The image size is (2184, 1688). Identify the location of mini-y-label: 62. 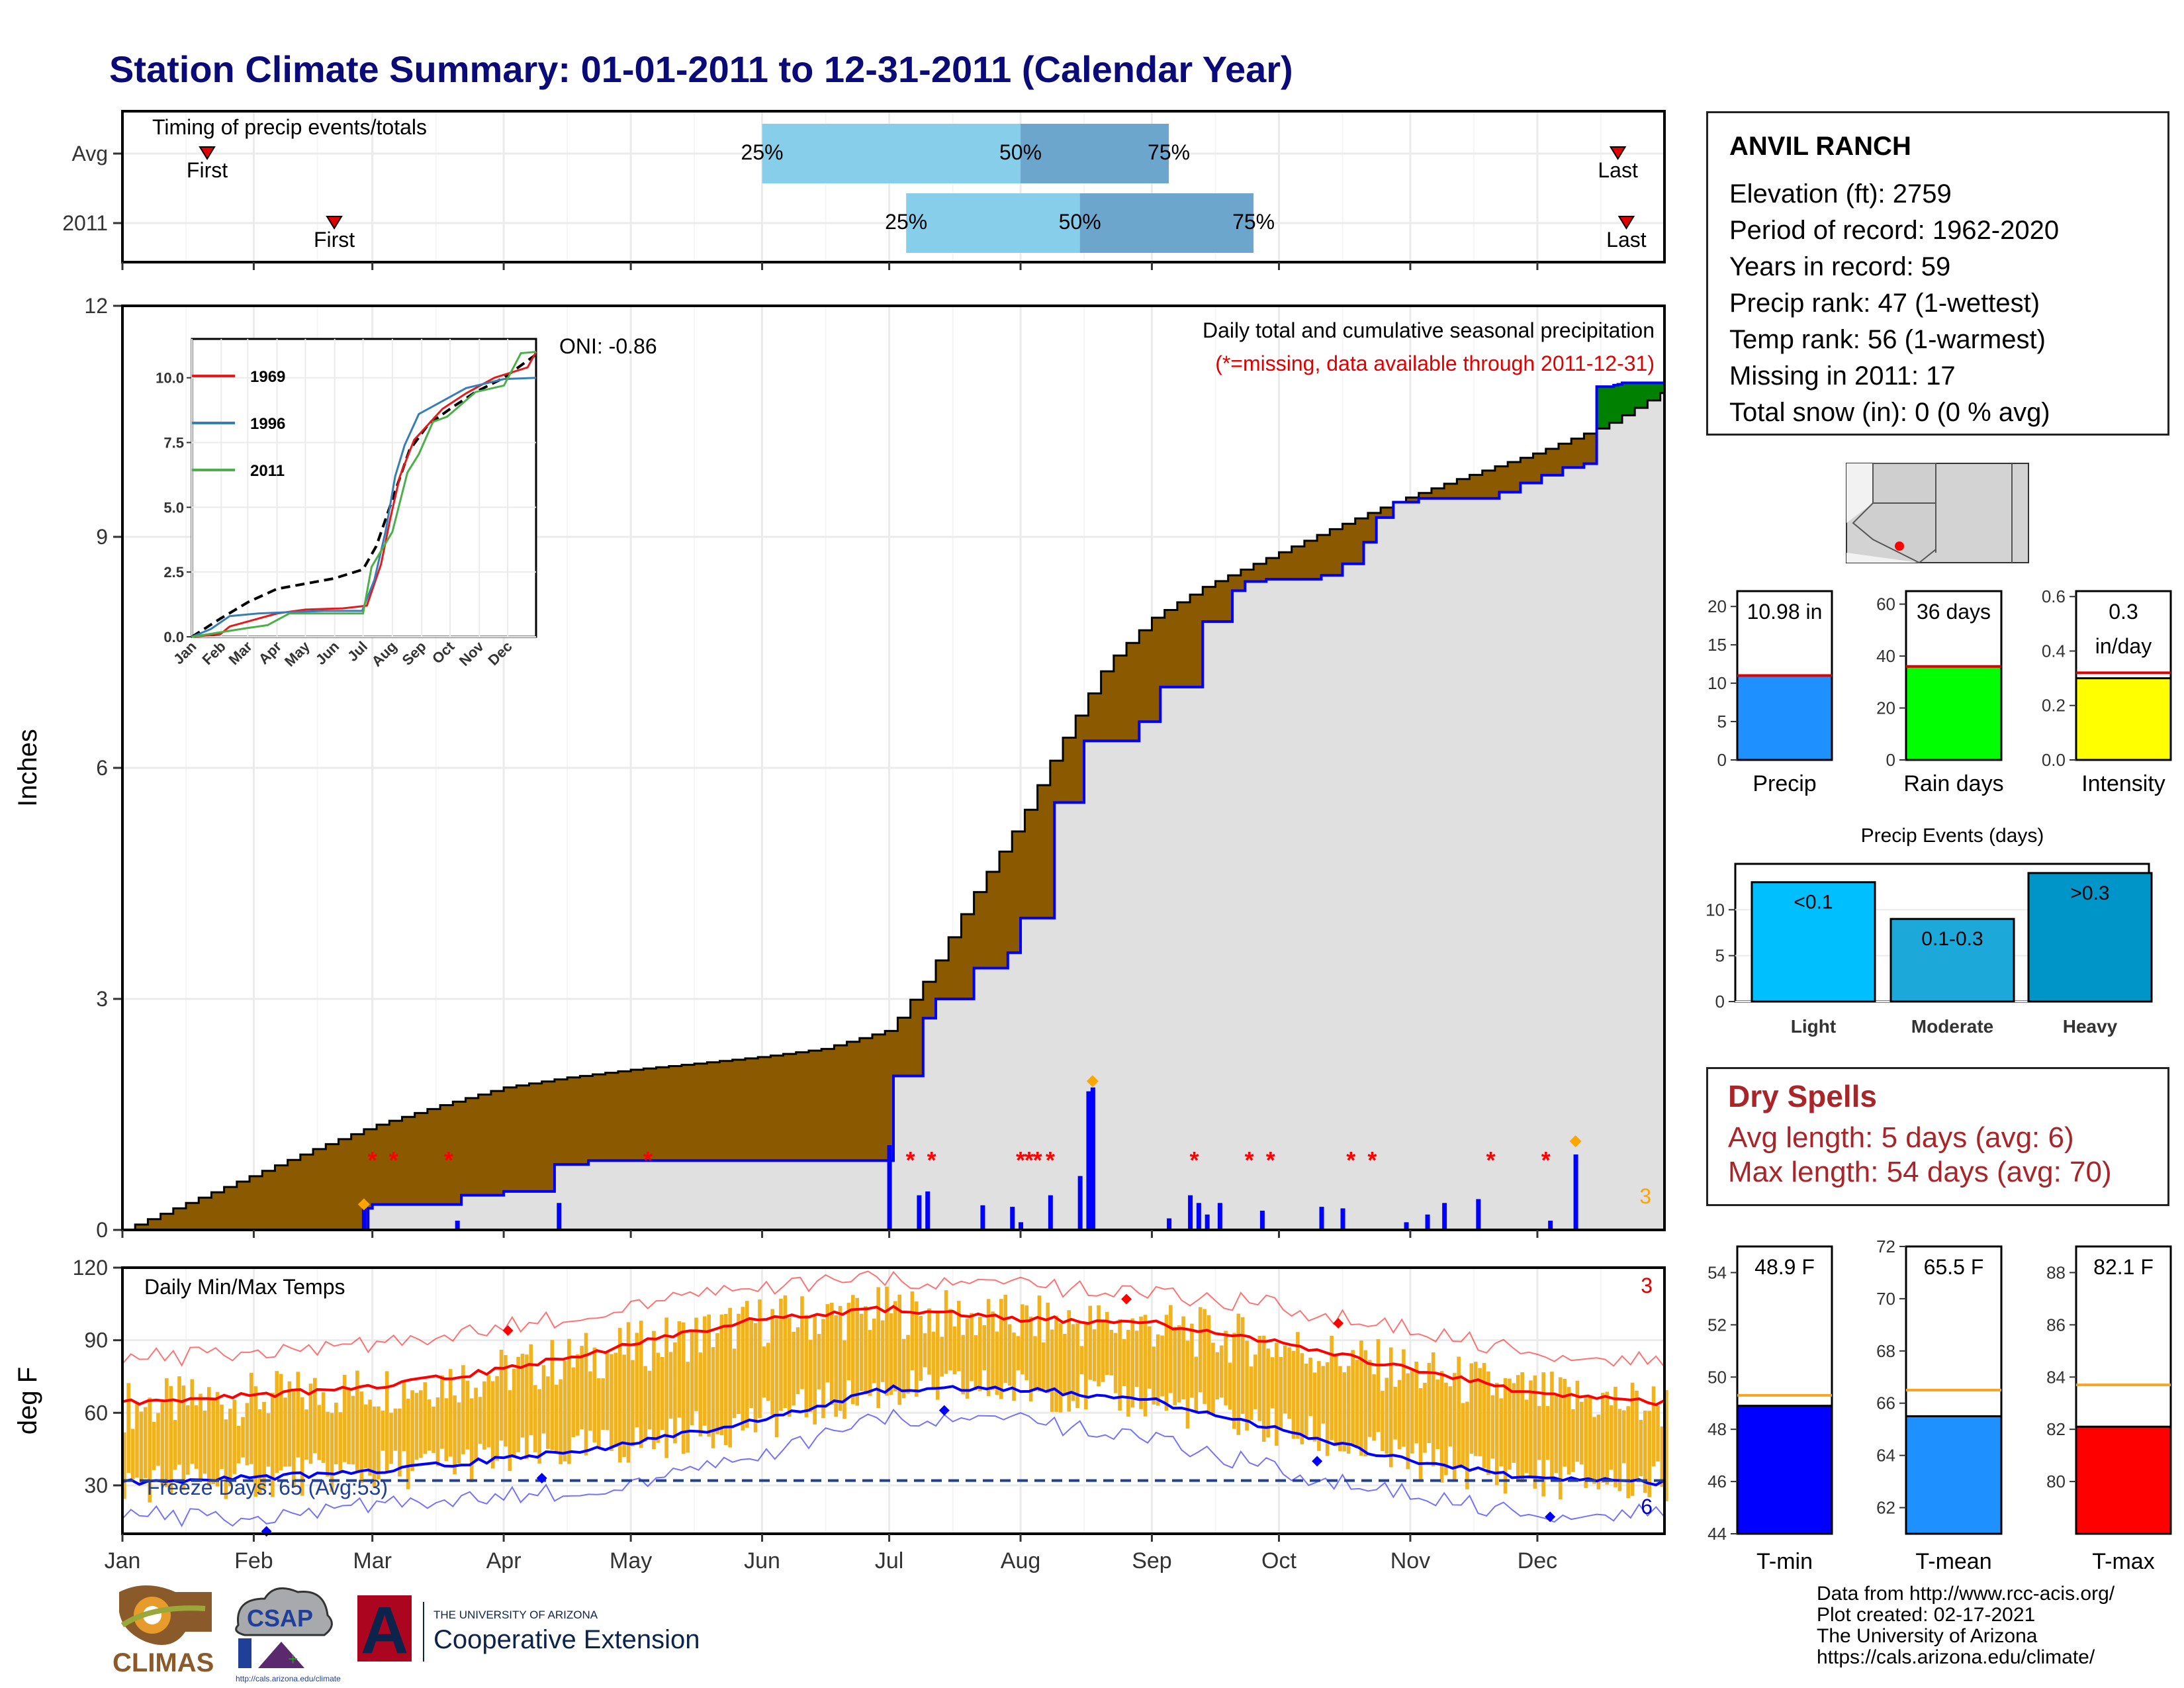
(1885, 1508).